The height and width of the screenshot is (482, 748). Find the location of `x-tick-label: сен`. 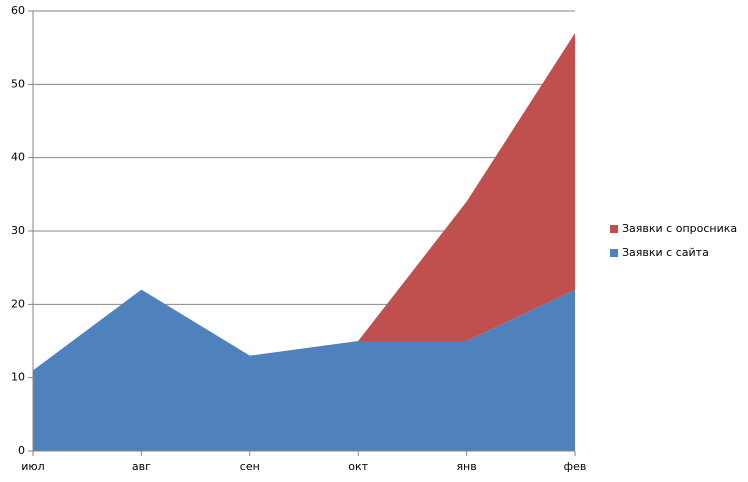

x-tick-label: сен is located at coordinates (250, 466).